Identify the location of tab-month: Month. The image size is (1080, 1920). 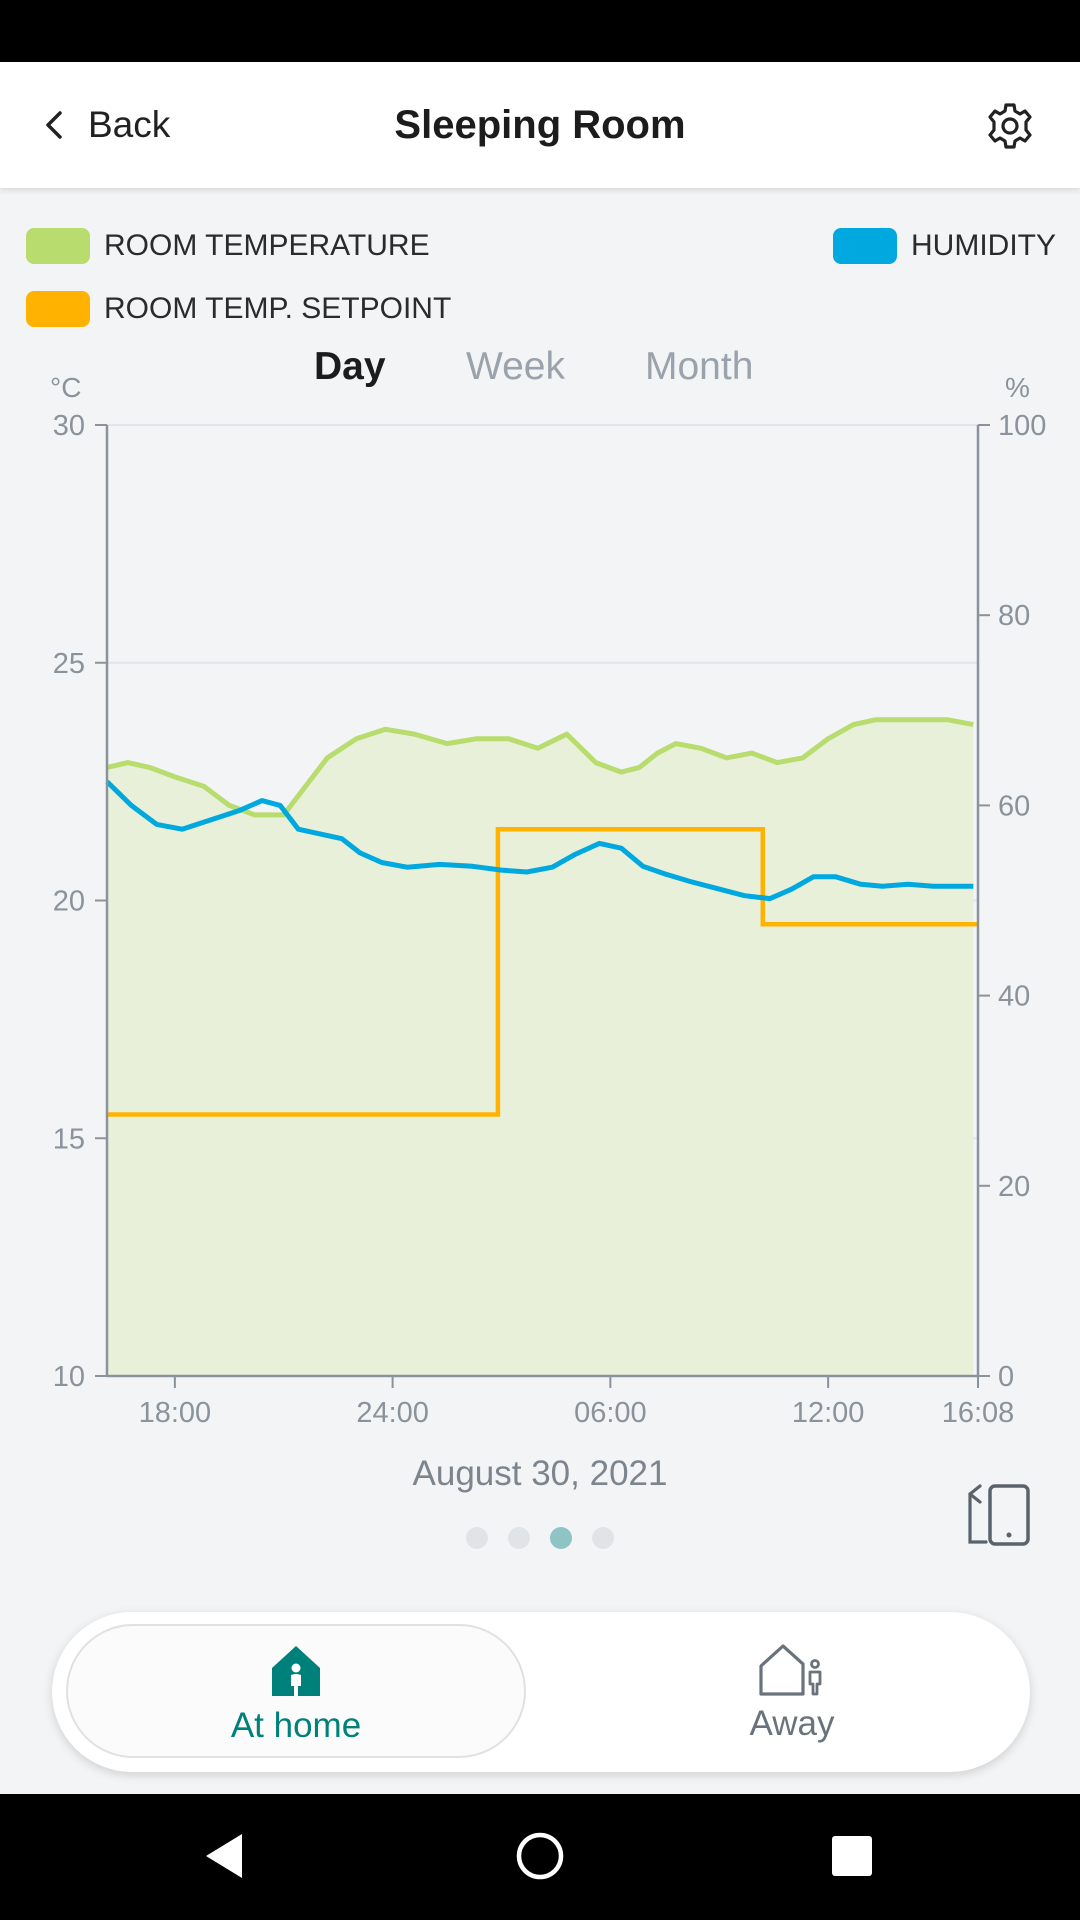
(699, 366).